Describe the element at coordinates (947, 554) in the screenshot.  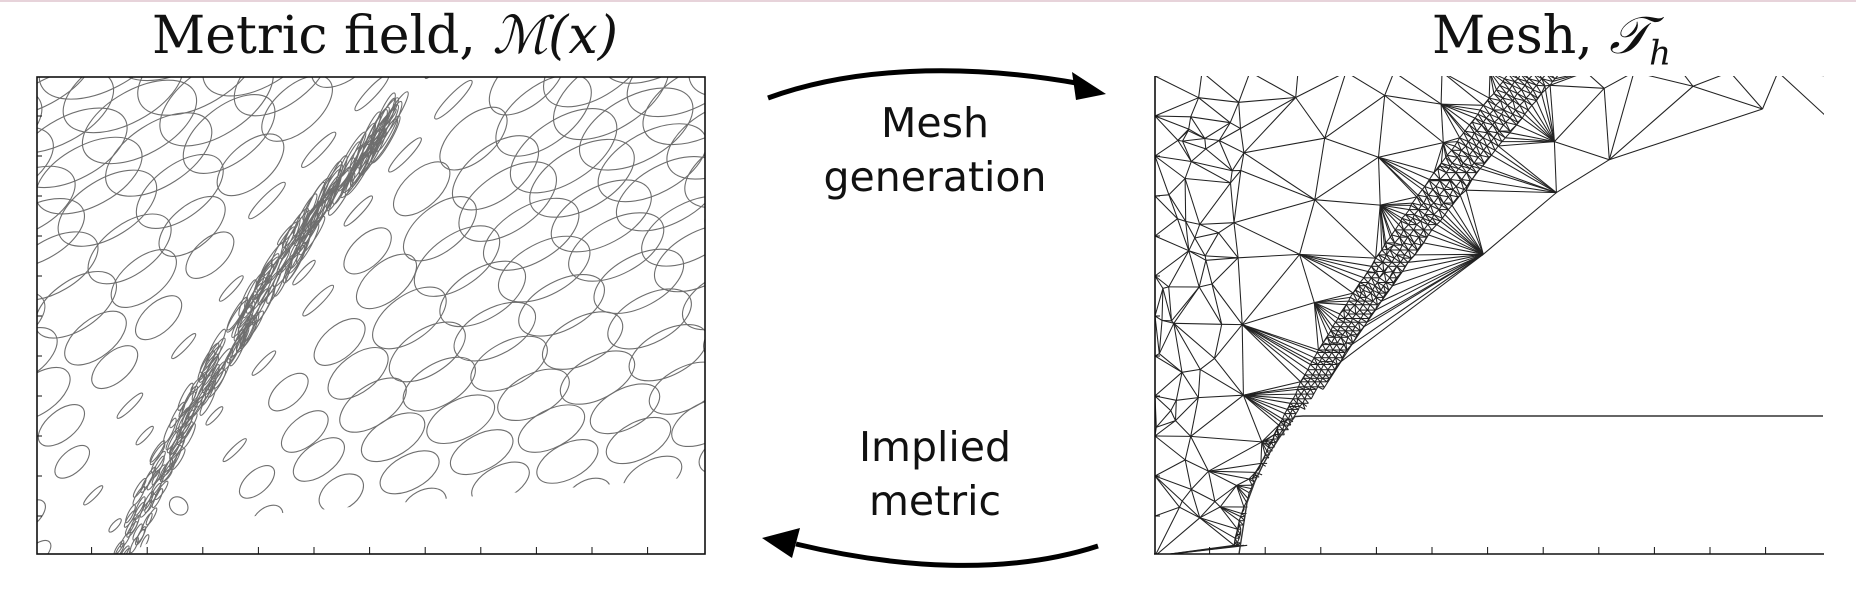
I see `bottom-arrow-shaft` at that location.